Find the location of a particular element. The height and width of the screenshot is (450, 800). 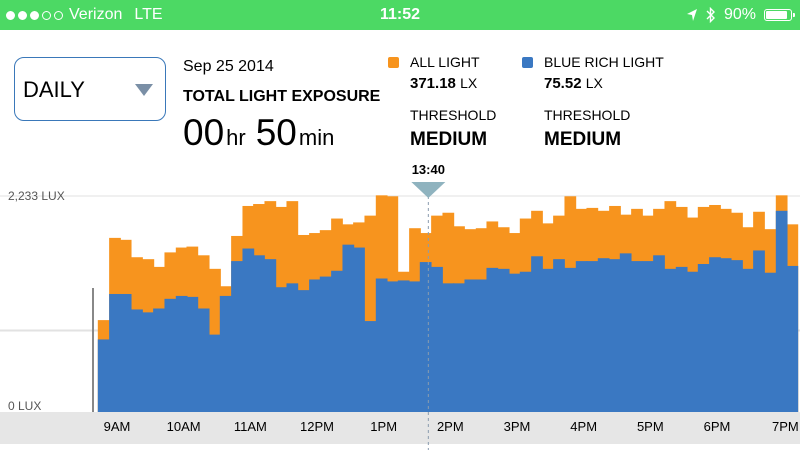

blue-light-swatch is located at coordinates (527, 62).